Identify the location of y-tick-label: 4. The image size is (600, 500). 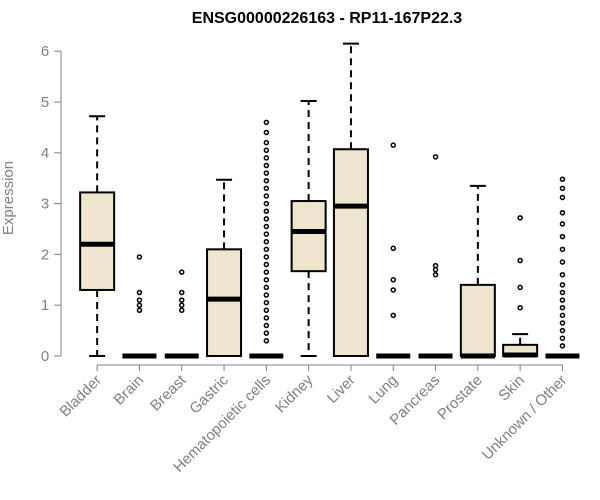
(45, 153).